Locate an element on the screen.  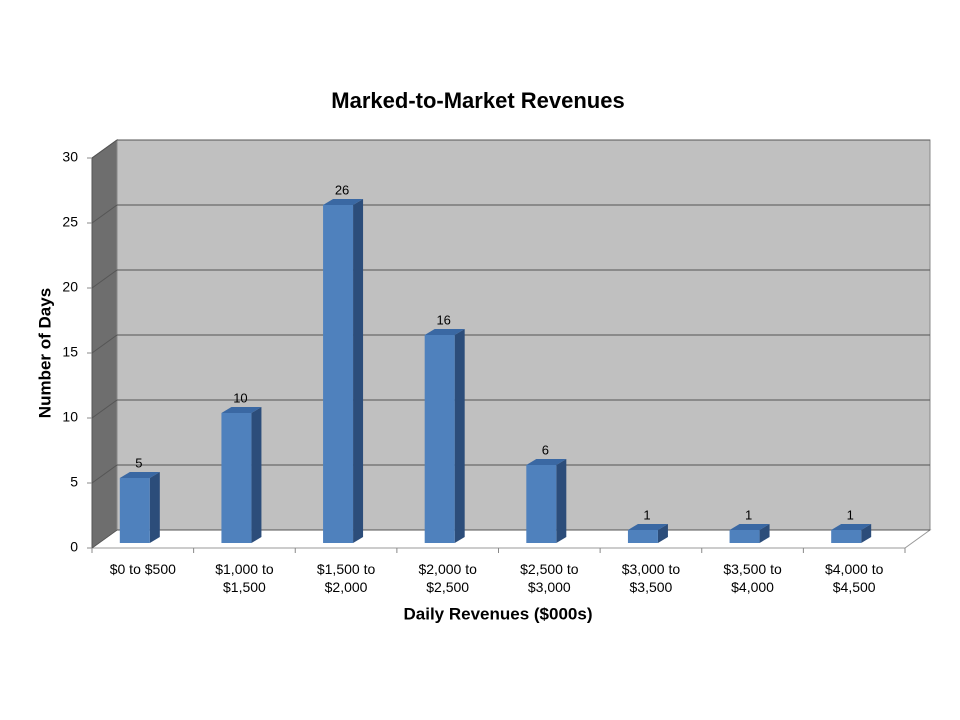
floor is located at coordinates (511, 539).